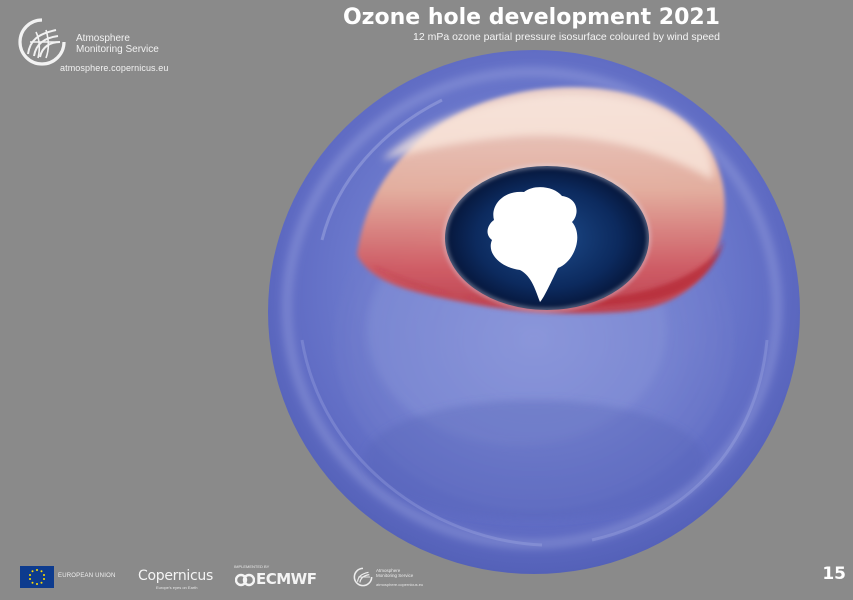  Describe the element at coordinates (117, 49) in the screenshot. I see `cams-logo-line2: Monitoring Service` at that location.